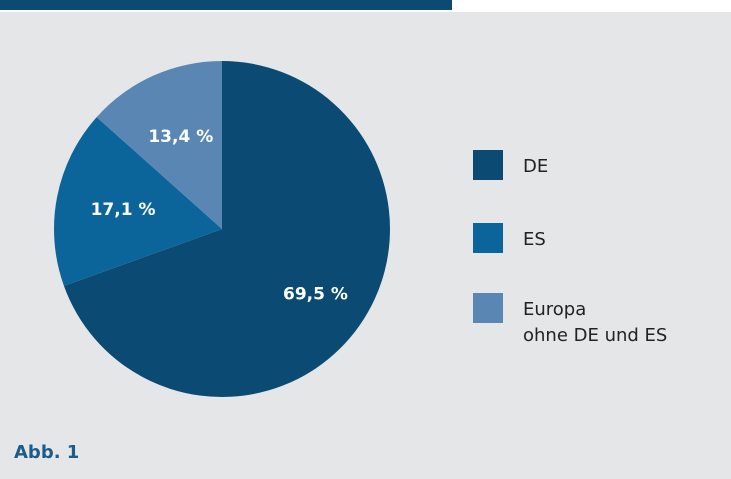 This screenshot has height=479, width=731. I want to click on top-bar, so click(226, 5).